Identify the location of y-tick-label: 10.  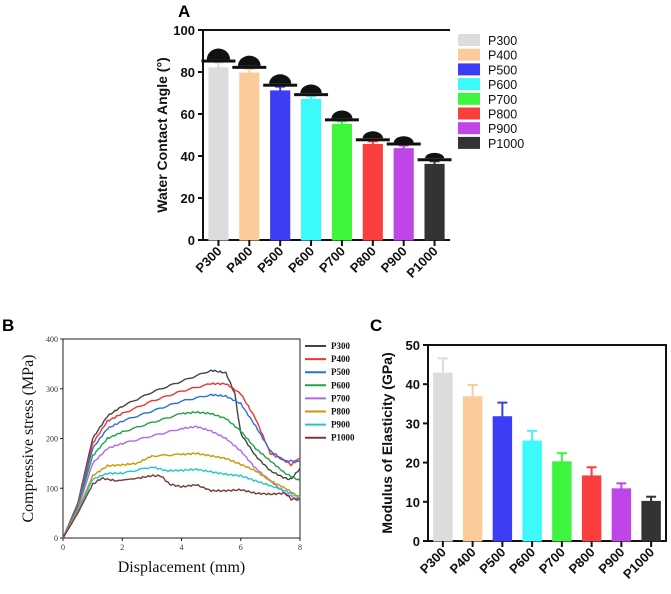
(413, 502).